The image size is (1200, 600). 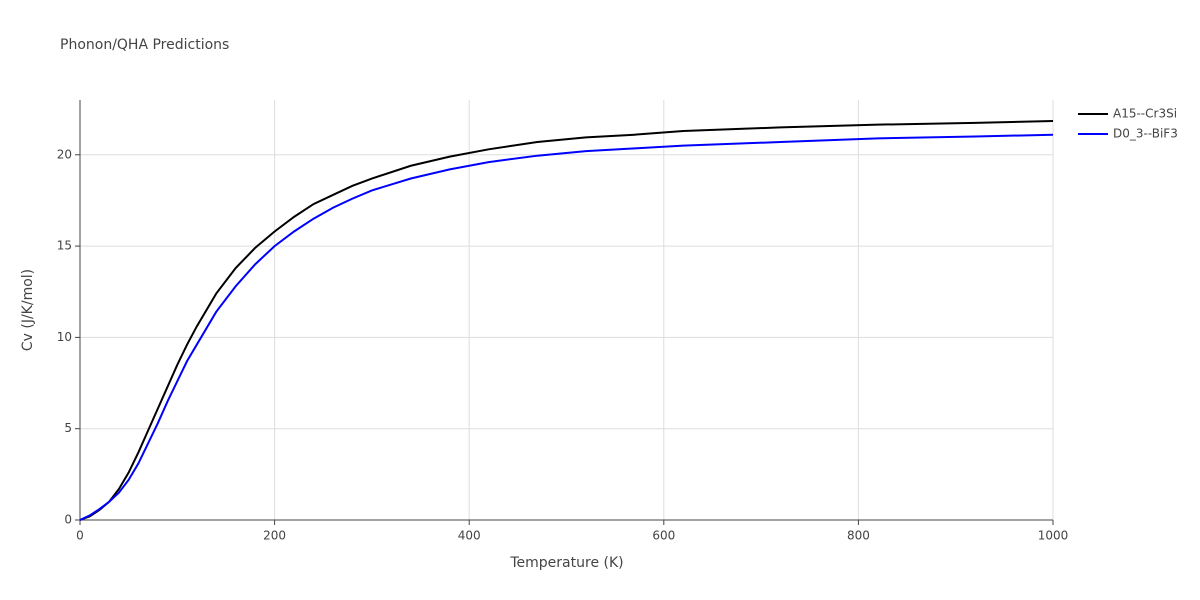 I want to click on y-tick-label: 15, so click(x=64, y=246).